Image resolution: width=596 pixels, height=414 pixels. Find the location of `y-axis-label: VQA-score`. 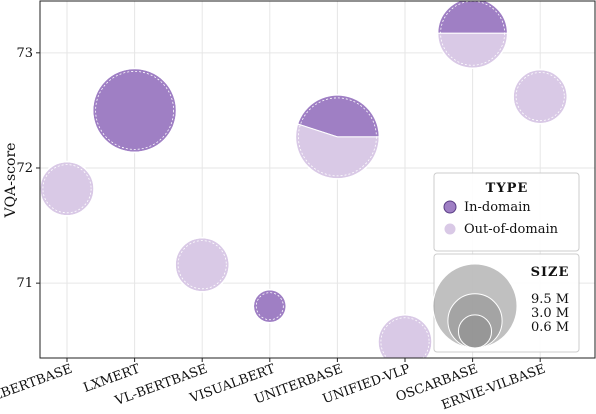

y-axis-label: VQA-score is located at coordinates (11, 181).